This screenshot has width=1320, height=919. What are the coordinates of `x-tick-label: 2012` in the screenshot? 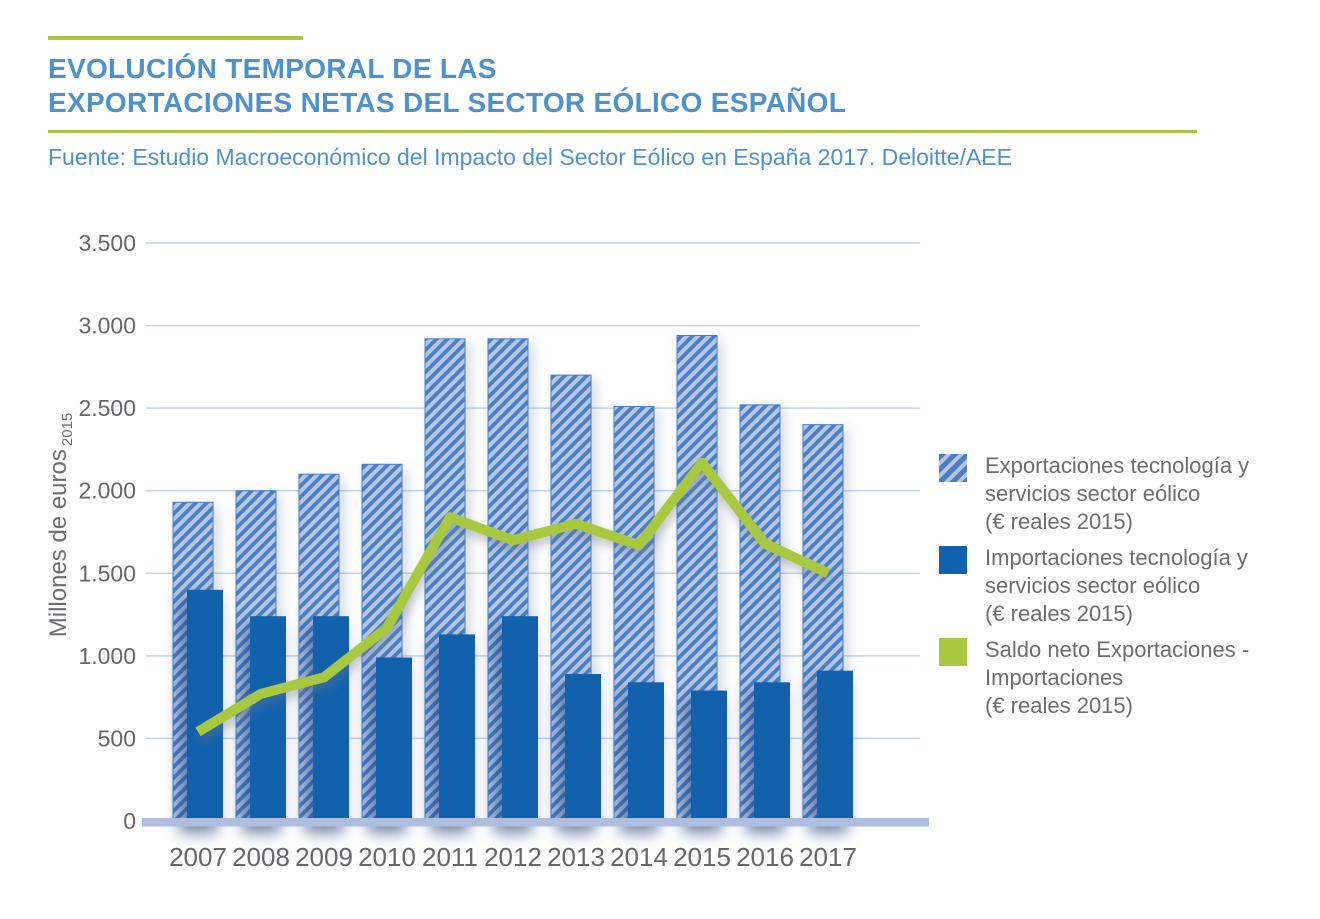 It's located at (513, 857).